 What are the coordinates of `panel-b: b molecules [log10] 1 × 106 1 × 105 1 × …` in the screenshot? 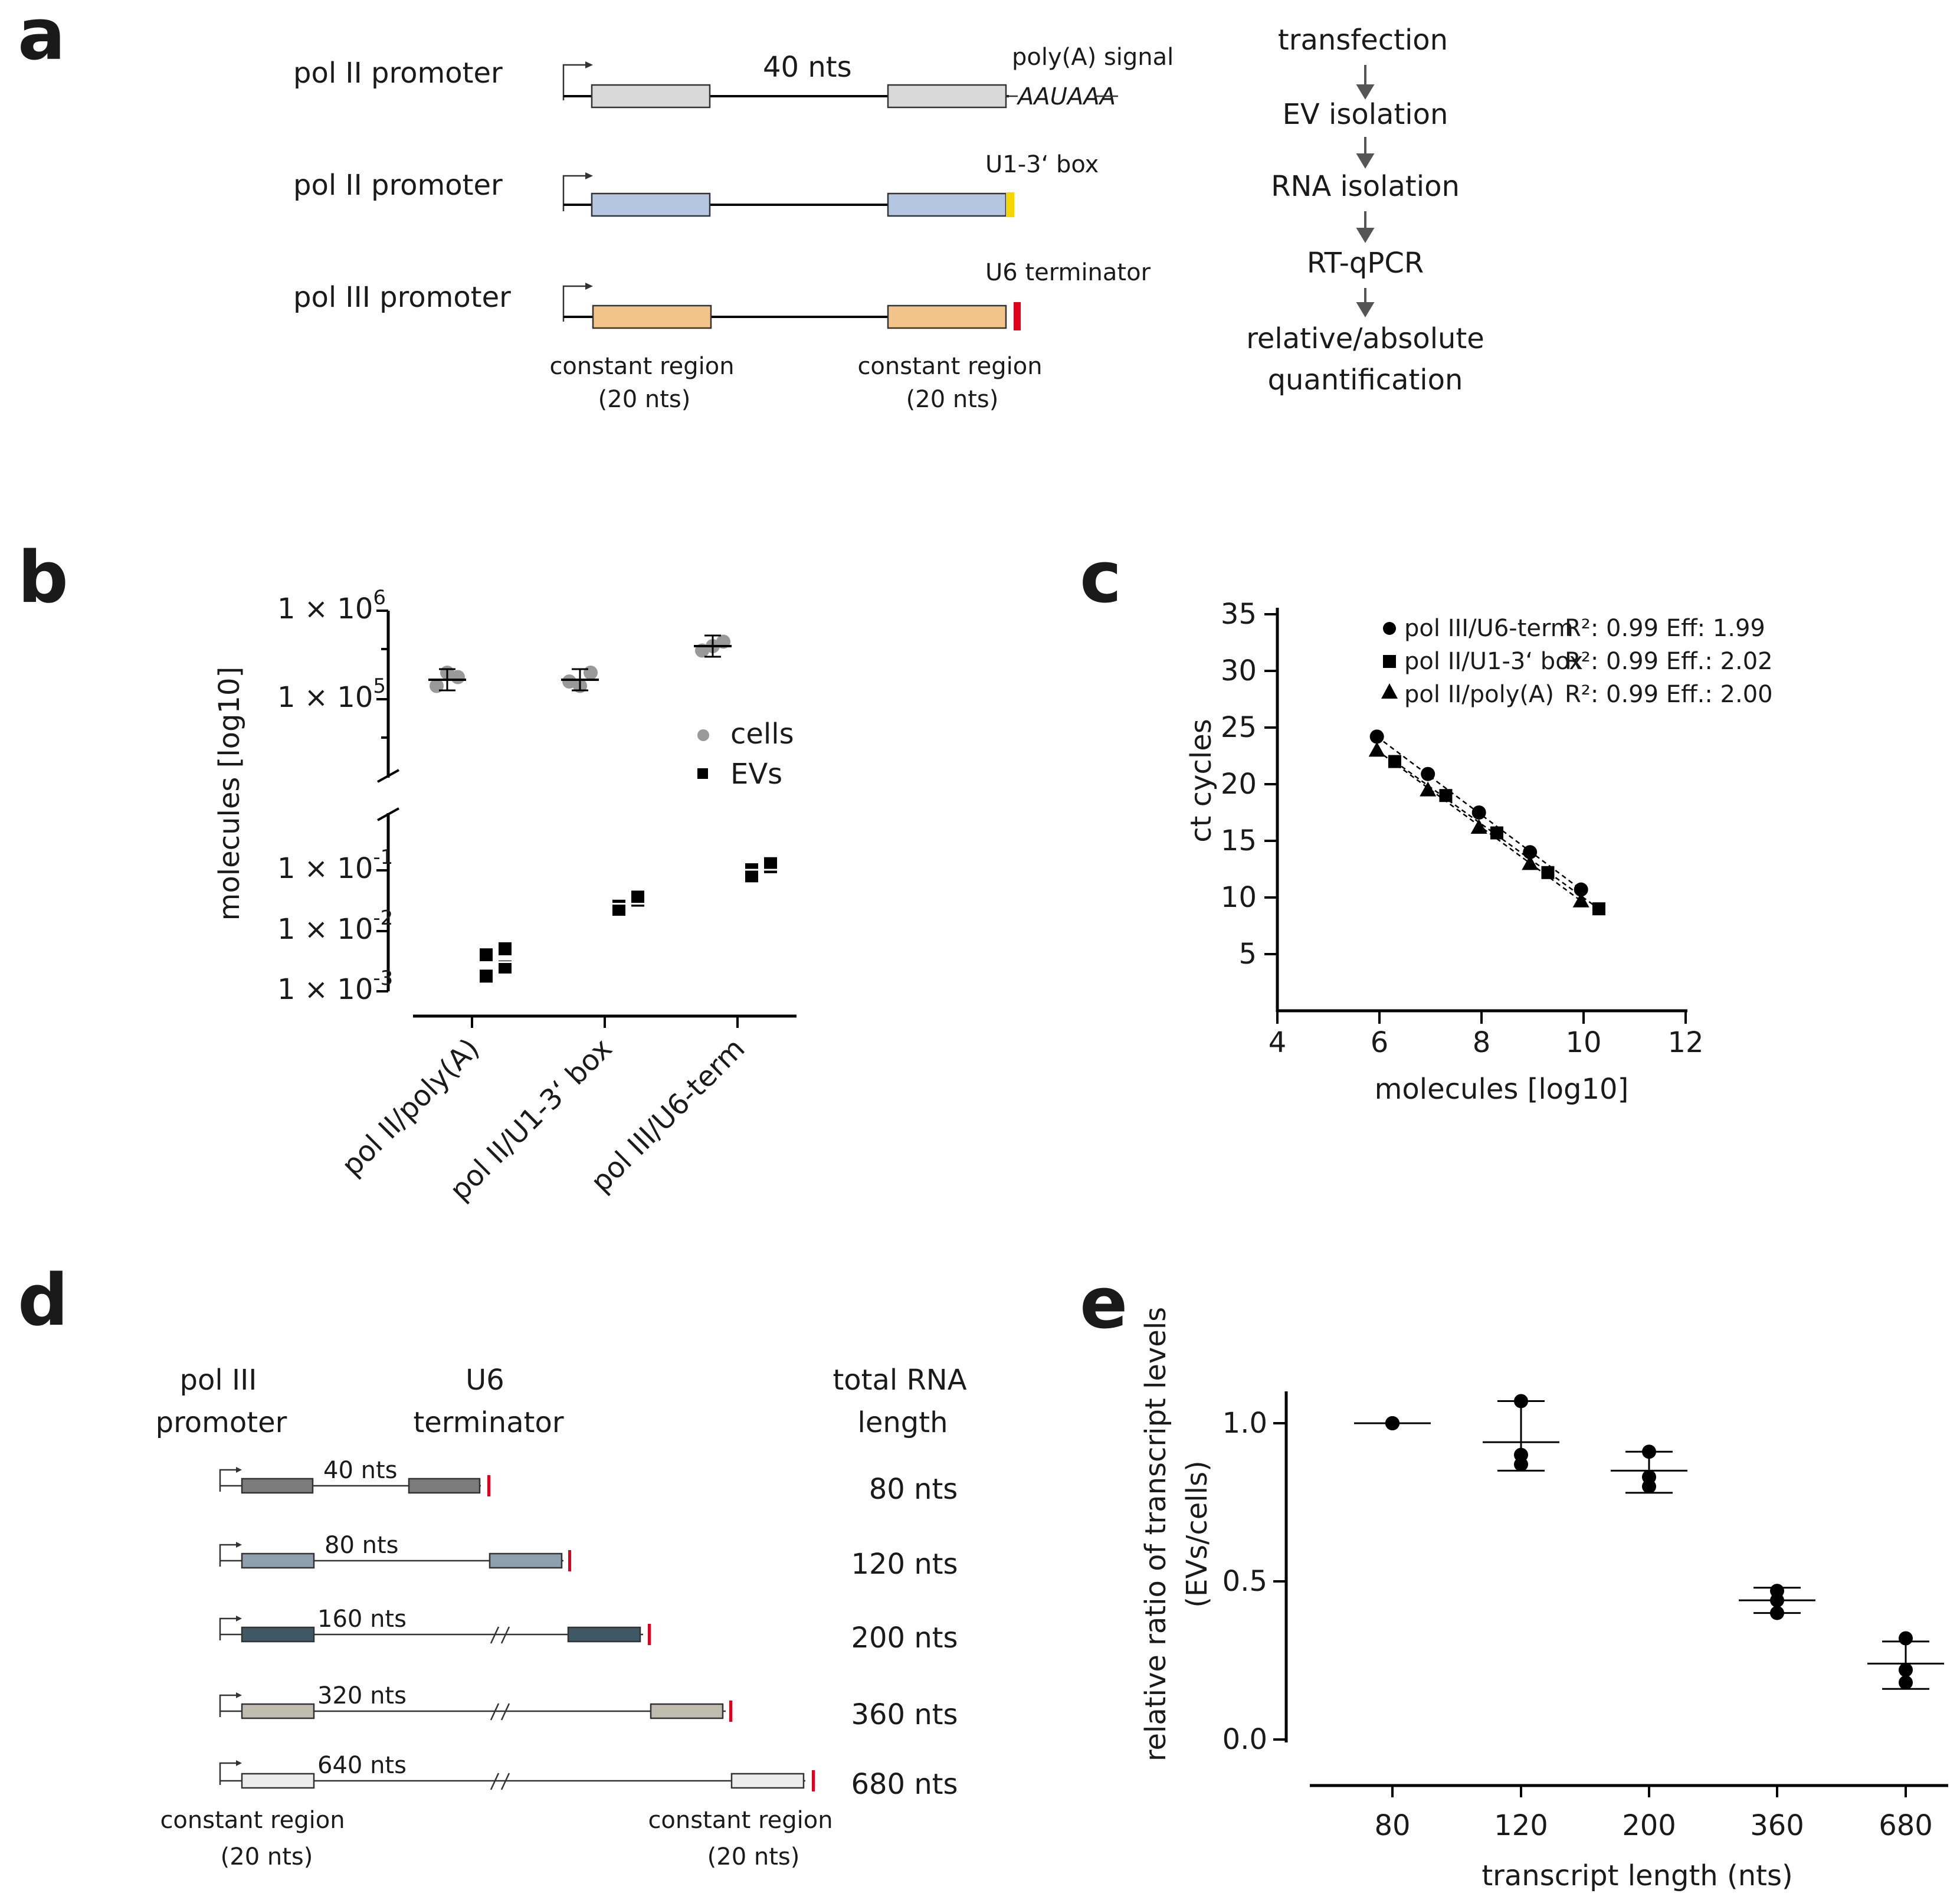 It's located at (407, 872).